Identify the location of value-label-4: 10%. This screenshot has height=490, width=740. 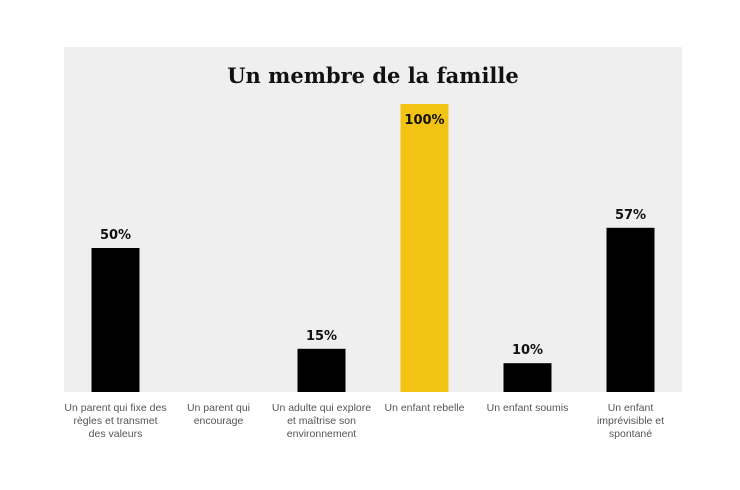
(527, 350).